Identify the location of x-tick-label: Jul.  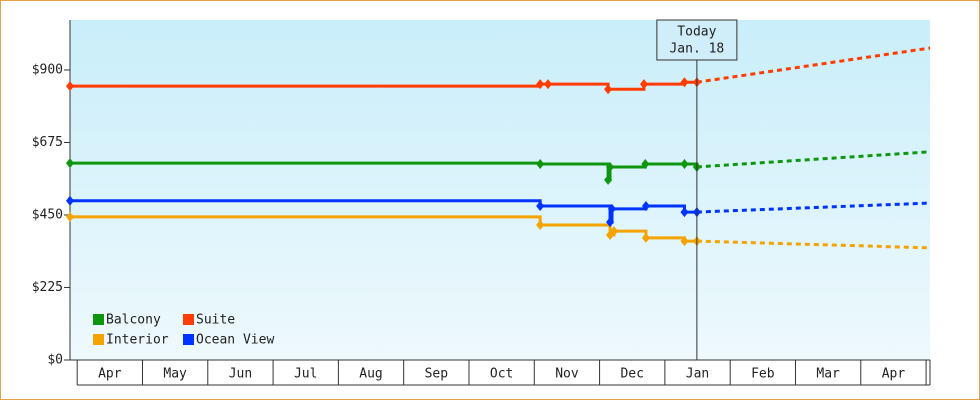
(305, 374).